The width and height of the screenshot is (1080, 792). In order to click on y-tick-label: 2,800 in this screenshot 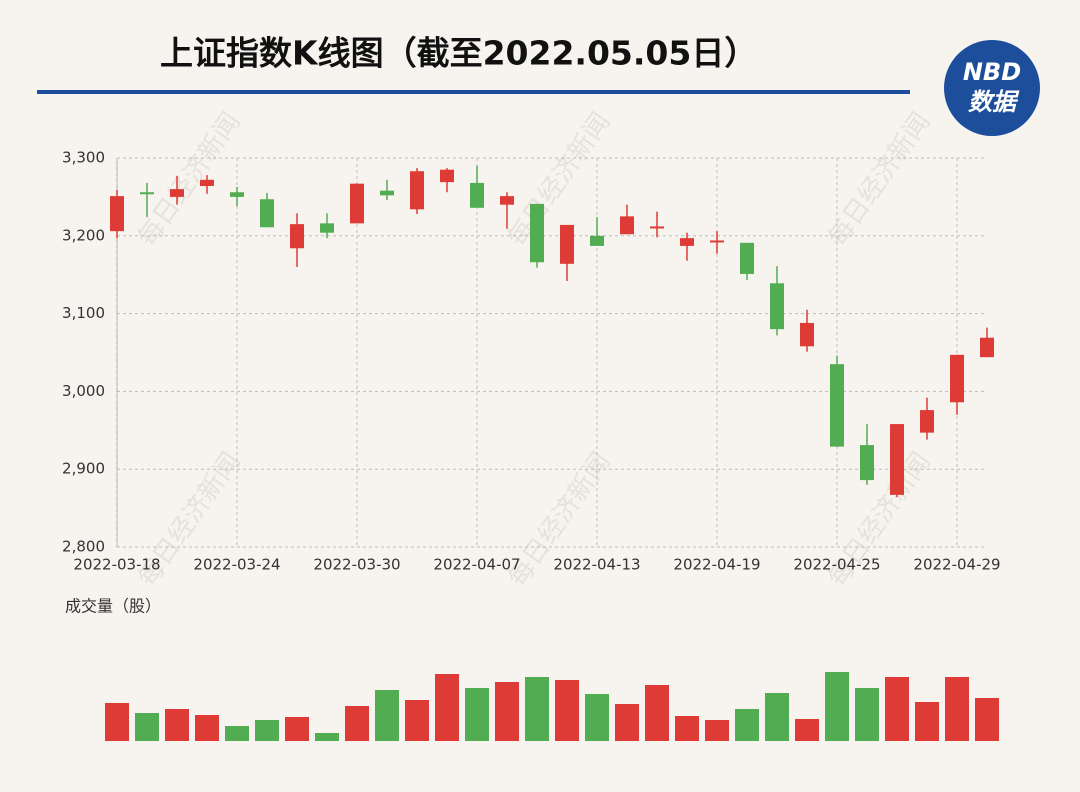, I will do `click(83, 547)`.